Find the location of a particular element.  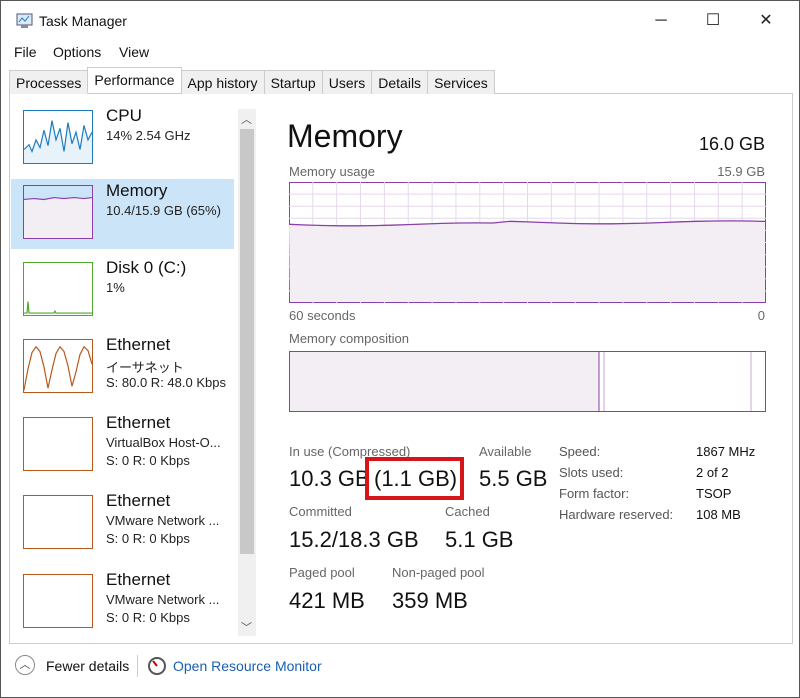

fewer-details-button: Fewer details is located at coordinates (88, 666).